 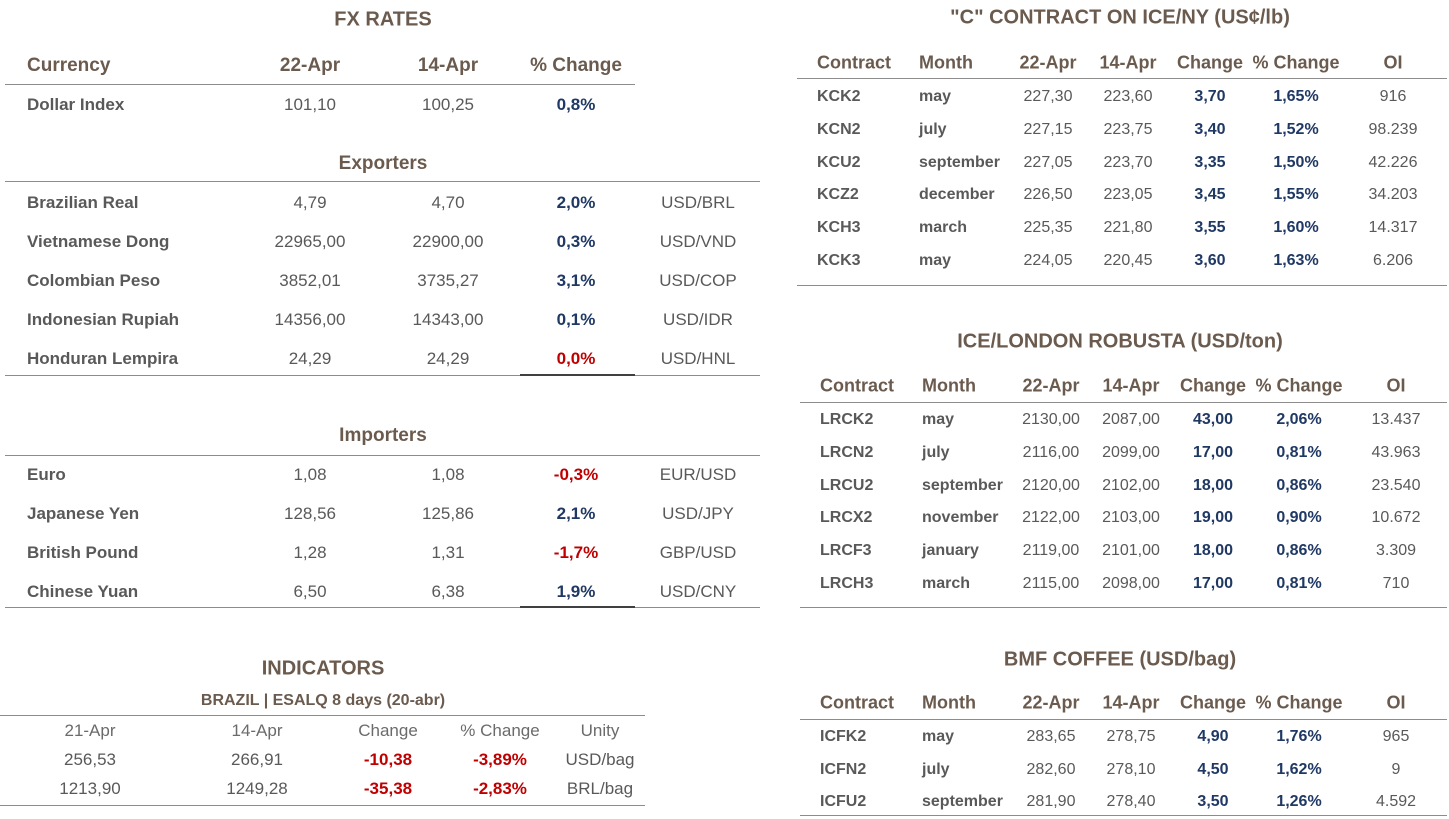 I want to click on cell: 223,75, so click(x=1128, y=129).